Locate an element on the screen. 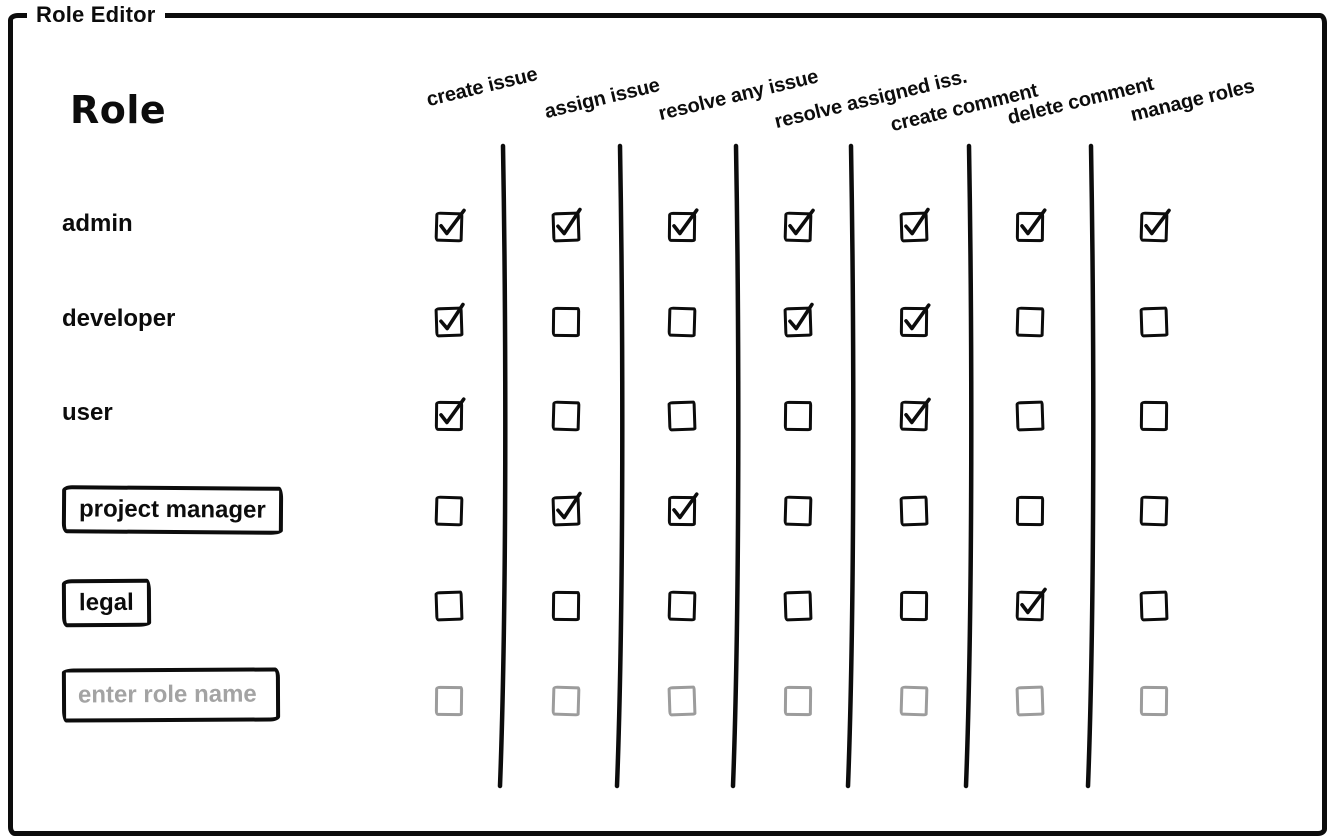  checkbox-developer-create-issue is located at coordinates (449, 320).